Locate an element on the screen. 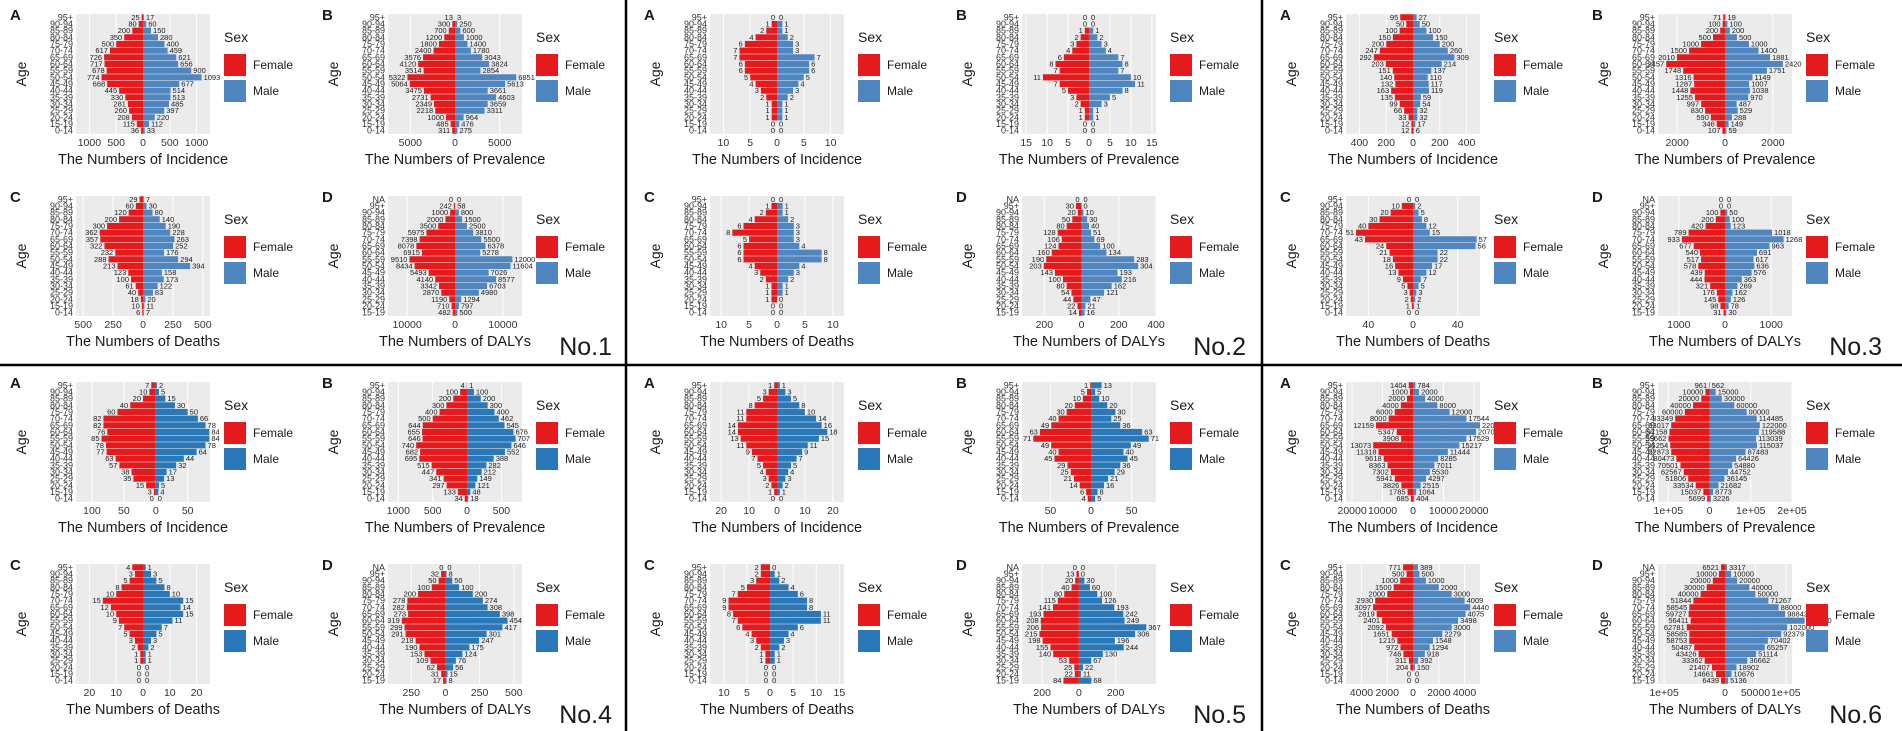 The height and width of the screenshot is (731, 1902). panel-letter: C is located at coordinates (15, 565).